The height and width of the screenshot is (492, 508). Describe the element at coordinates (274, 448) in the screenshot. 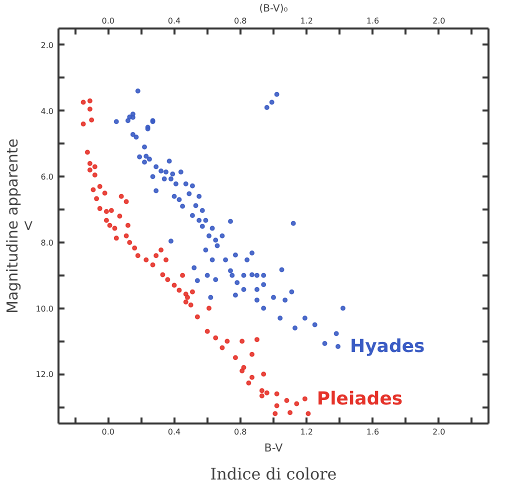

I see `x-axis-title: B-V` at that location.